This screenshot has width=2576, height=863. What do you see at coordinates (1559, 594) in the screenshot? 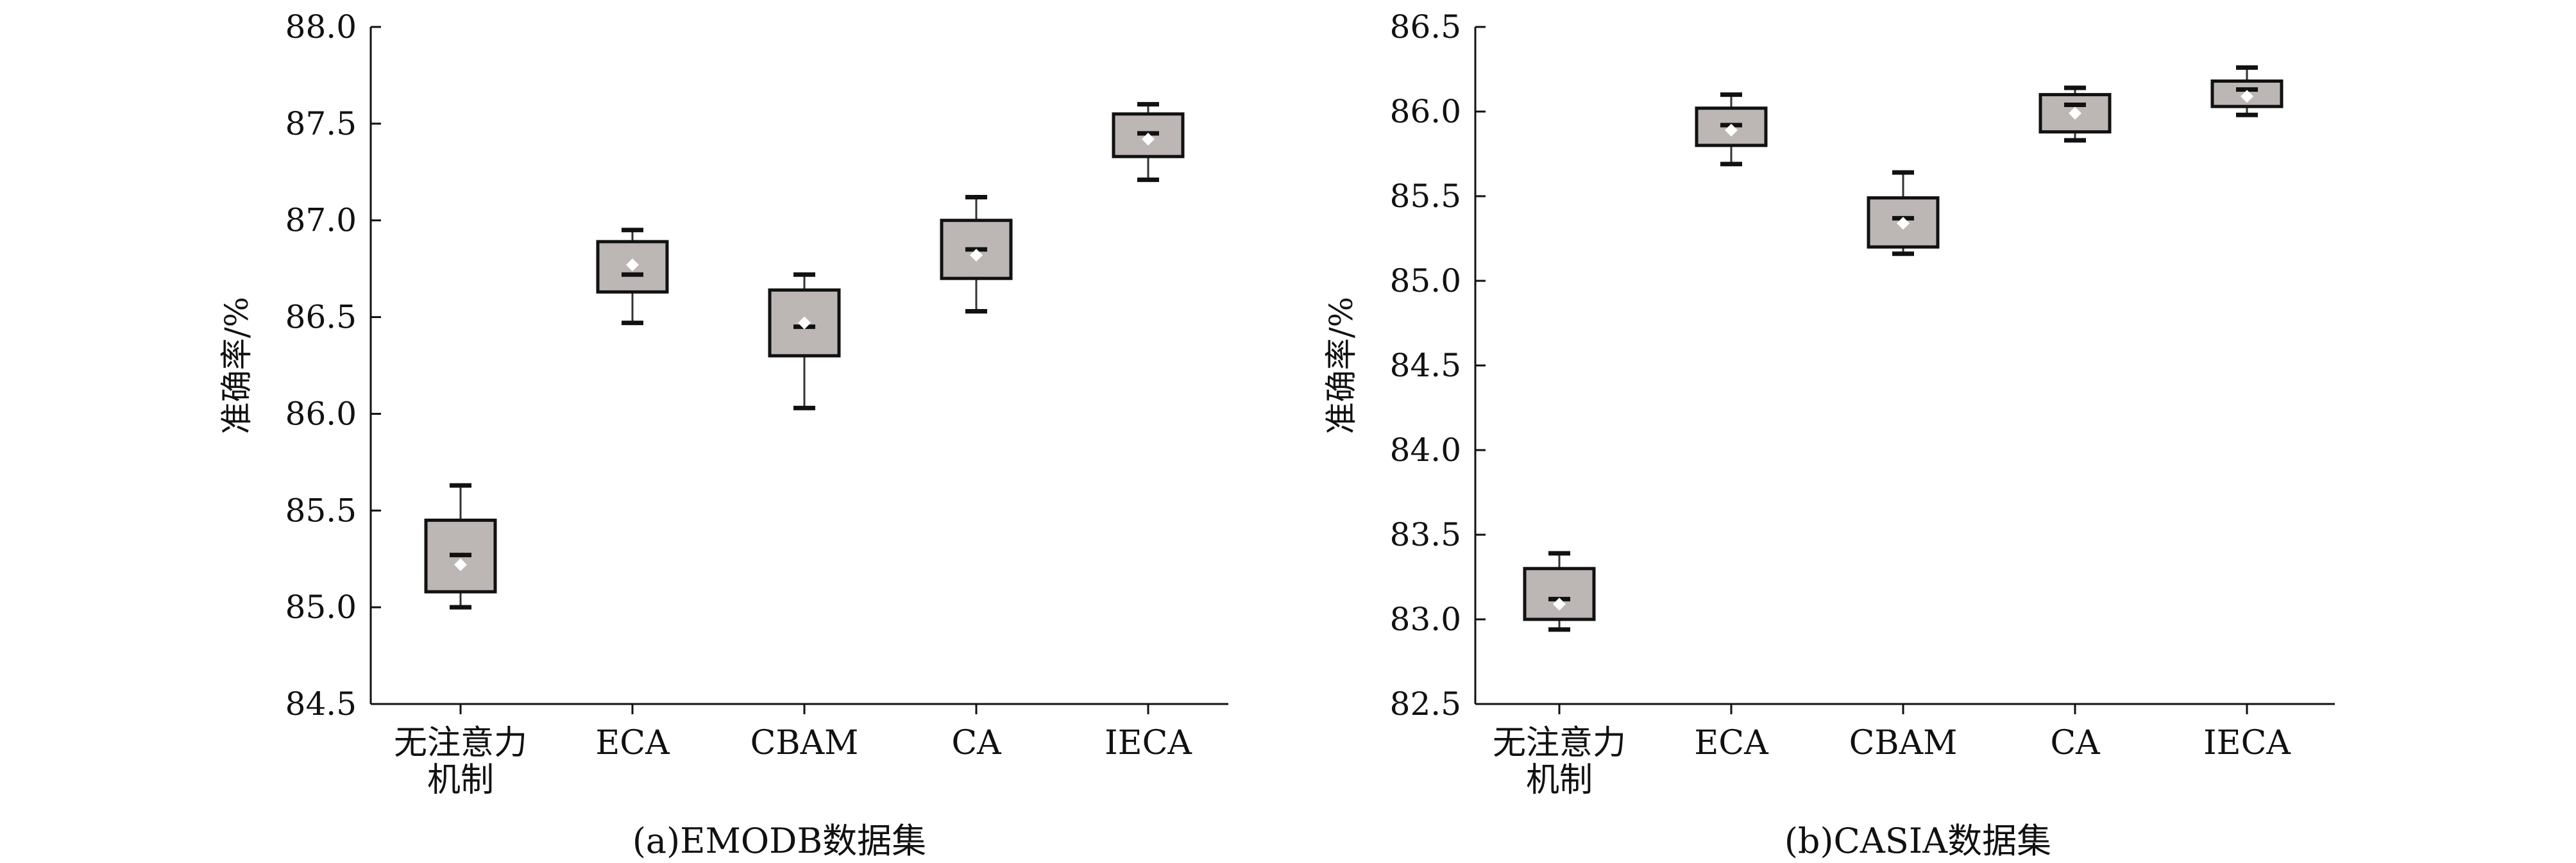
I see `iqr-box` at bounding box center [1559, 594].